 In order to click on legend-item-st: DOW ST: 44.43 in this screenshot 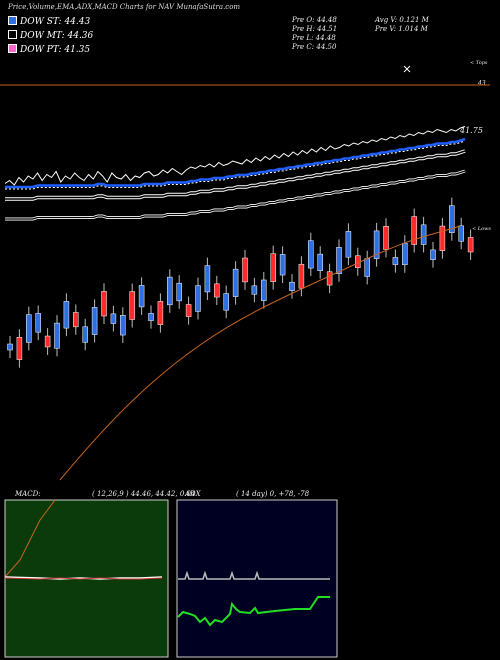, I will do `click(50, 21)`.